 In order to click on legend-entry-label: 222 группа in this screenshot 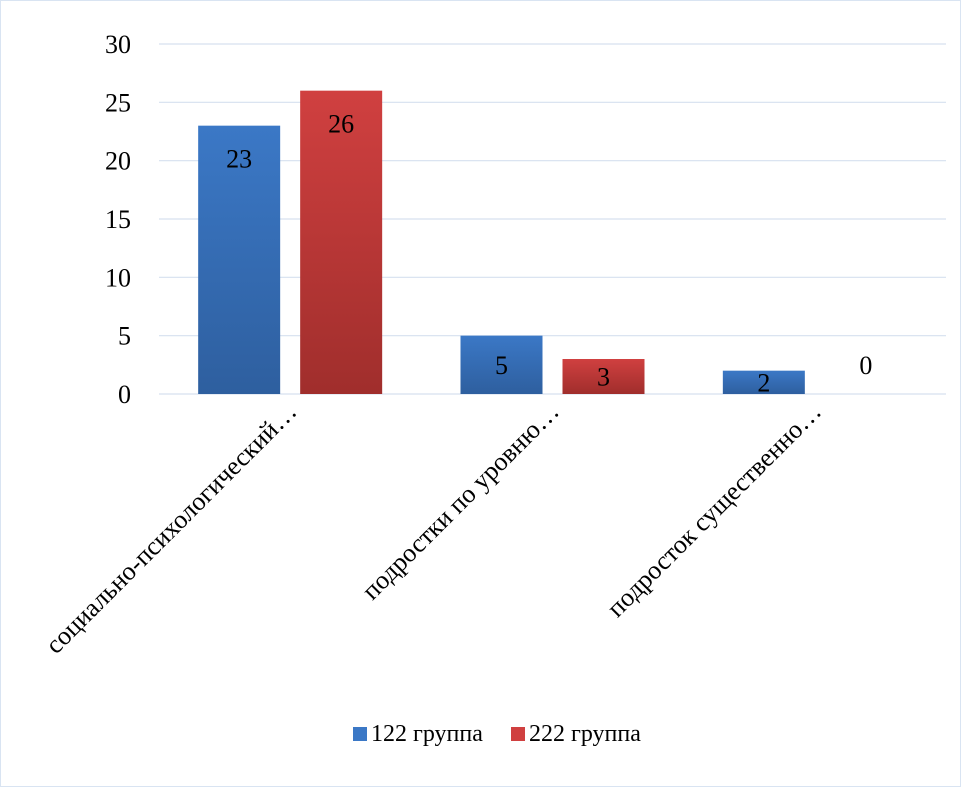, I will do `click(585, 734)`.